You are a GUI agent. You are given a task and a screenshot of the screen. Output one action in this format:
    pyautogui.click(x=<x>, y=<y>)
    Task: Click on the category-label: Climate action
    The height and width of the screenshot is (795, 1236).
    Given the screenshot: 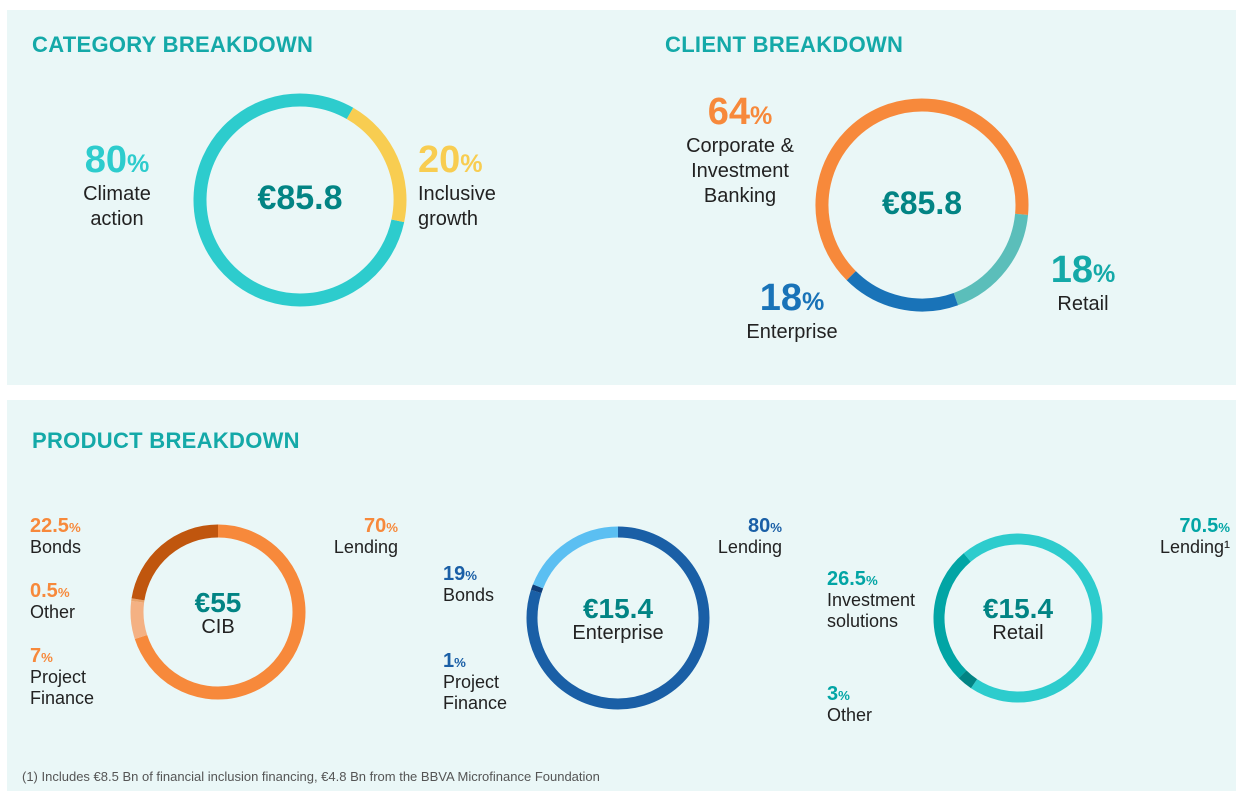 What is the action you would take?
    pyautogui.click(x=117, y=206)
    